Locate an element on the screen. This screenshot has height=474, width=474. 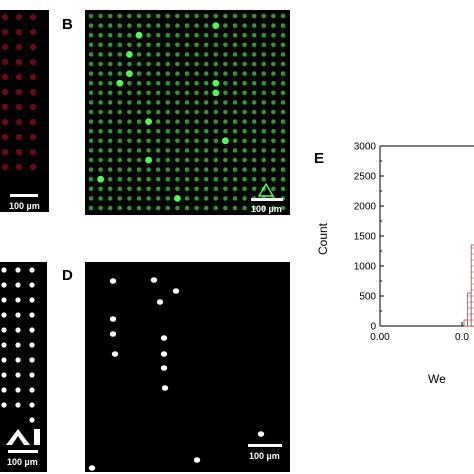
histogram-bar is located at coordinates (472, 285).